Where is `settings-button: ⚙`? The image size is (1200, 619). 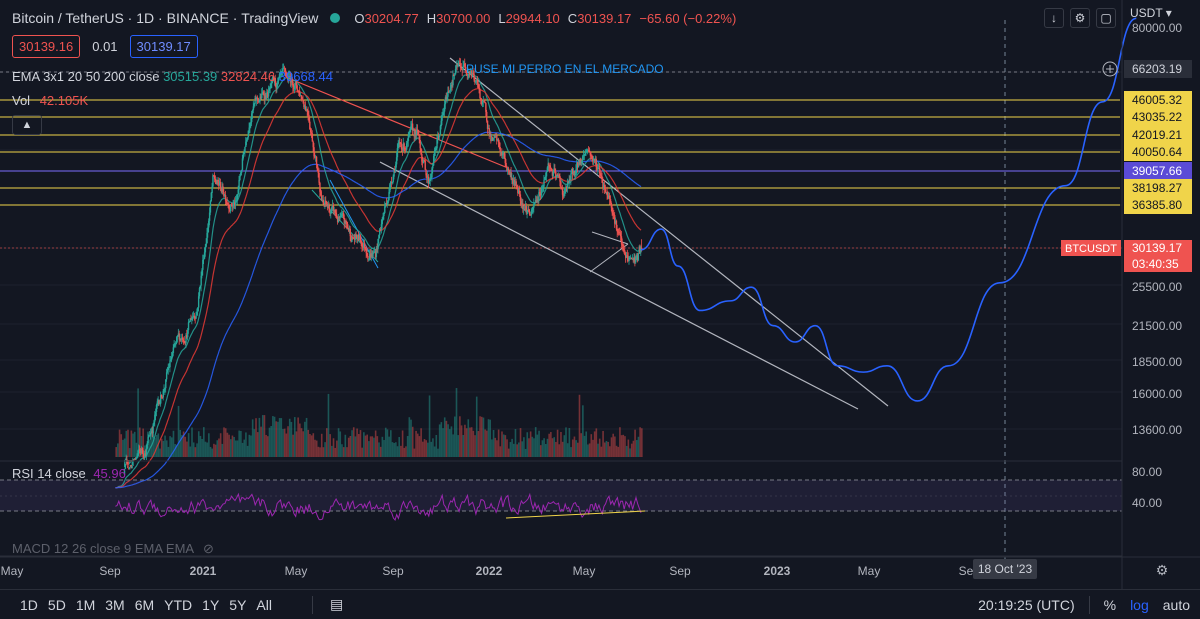
settings-button: ⚙ is located at coordinates (1080, 18).